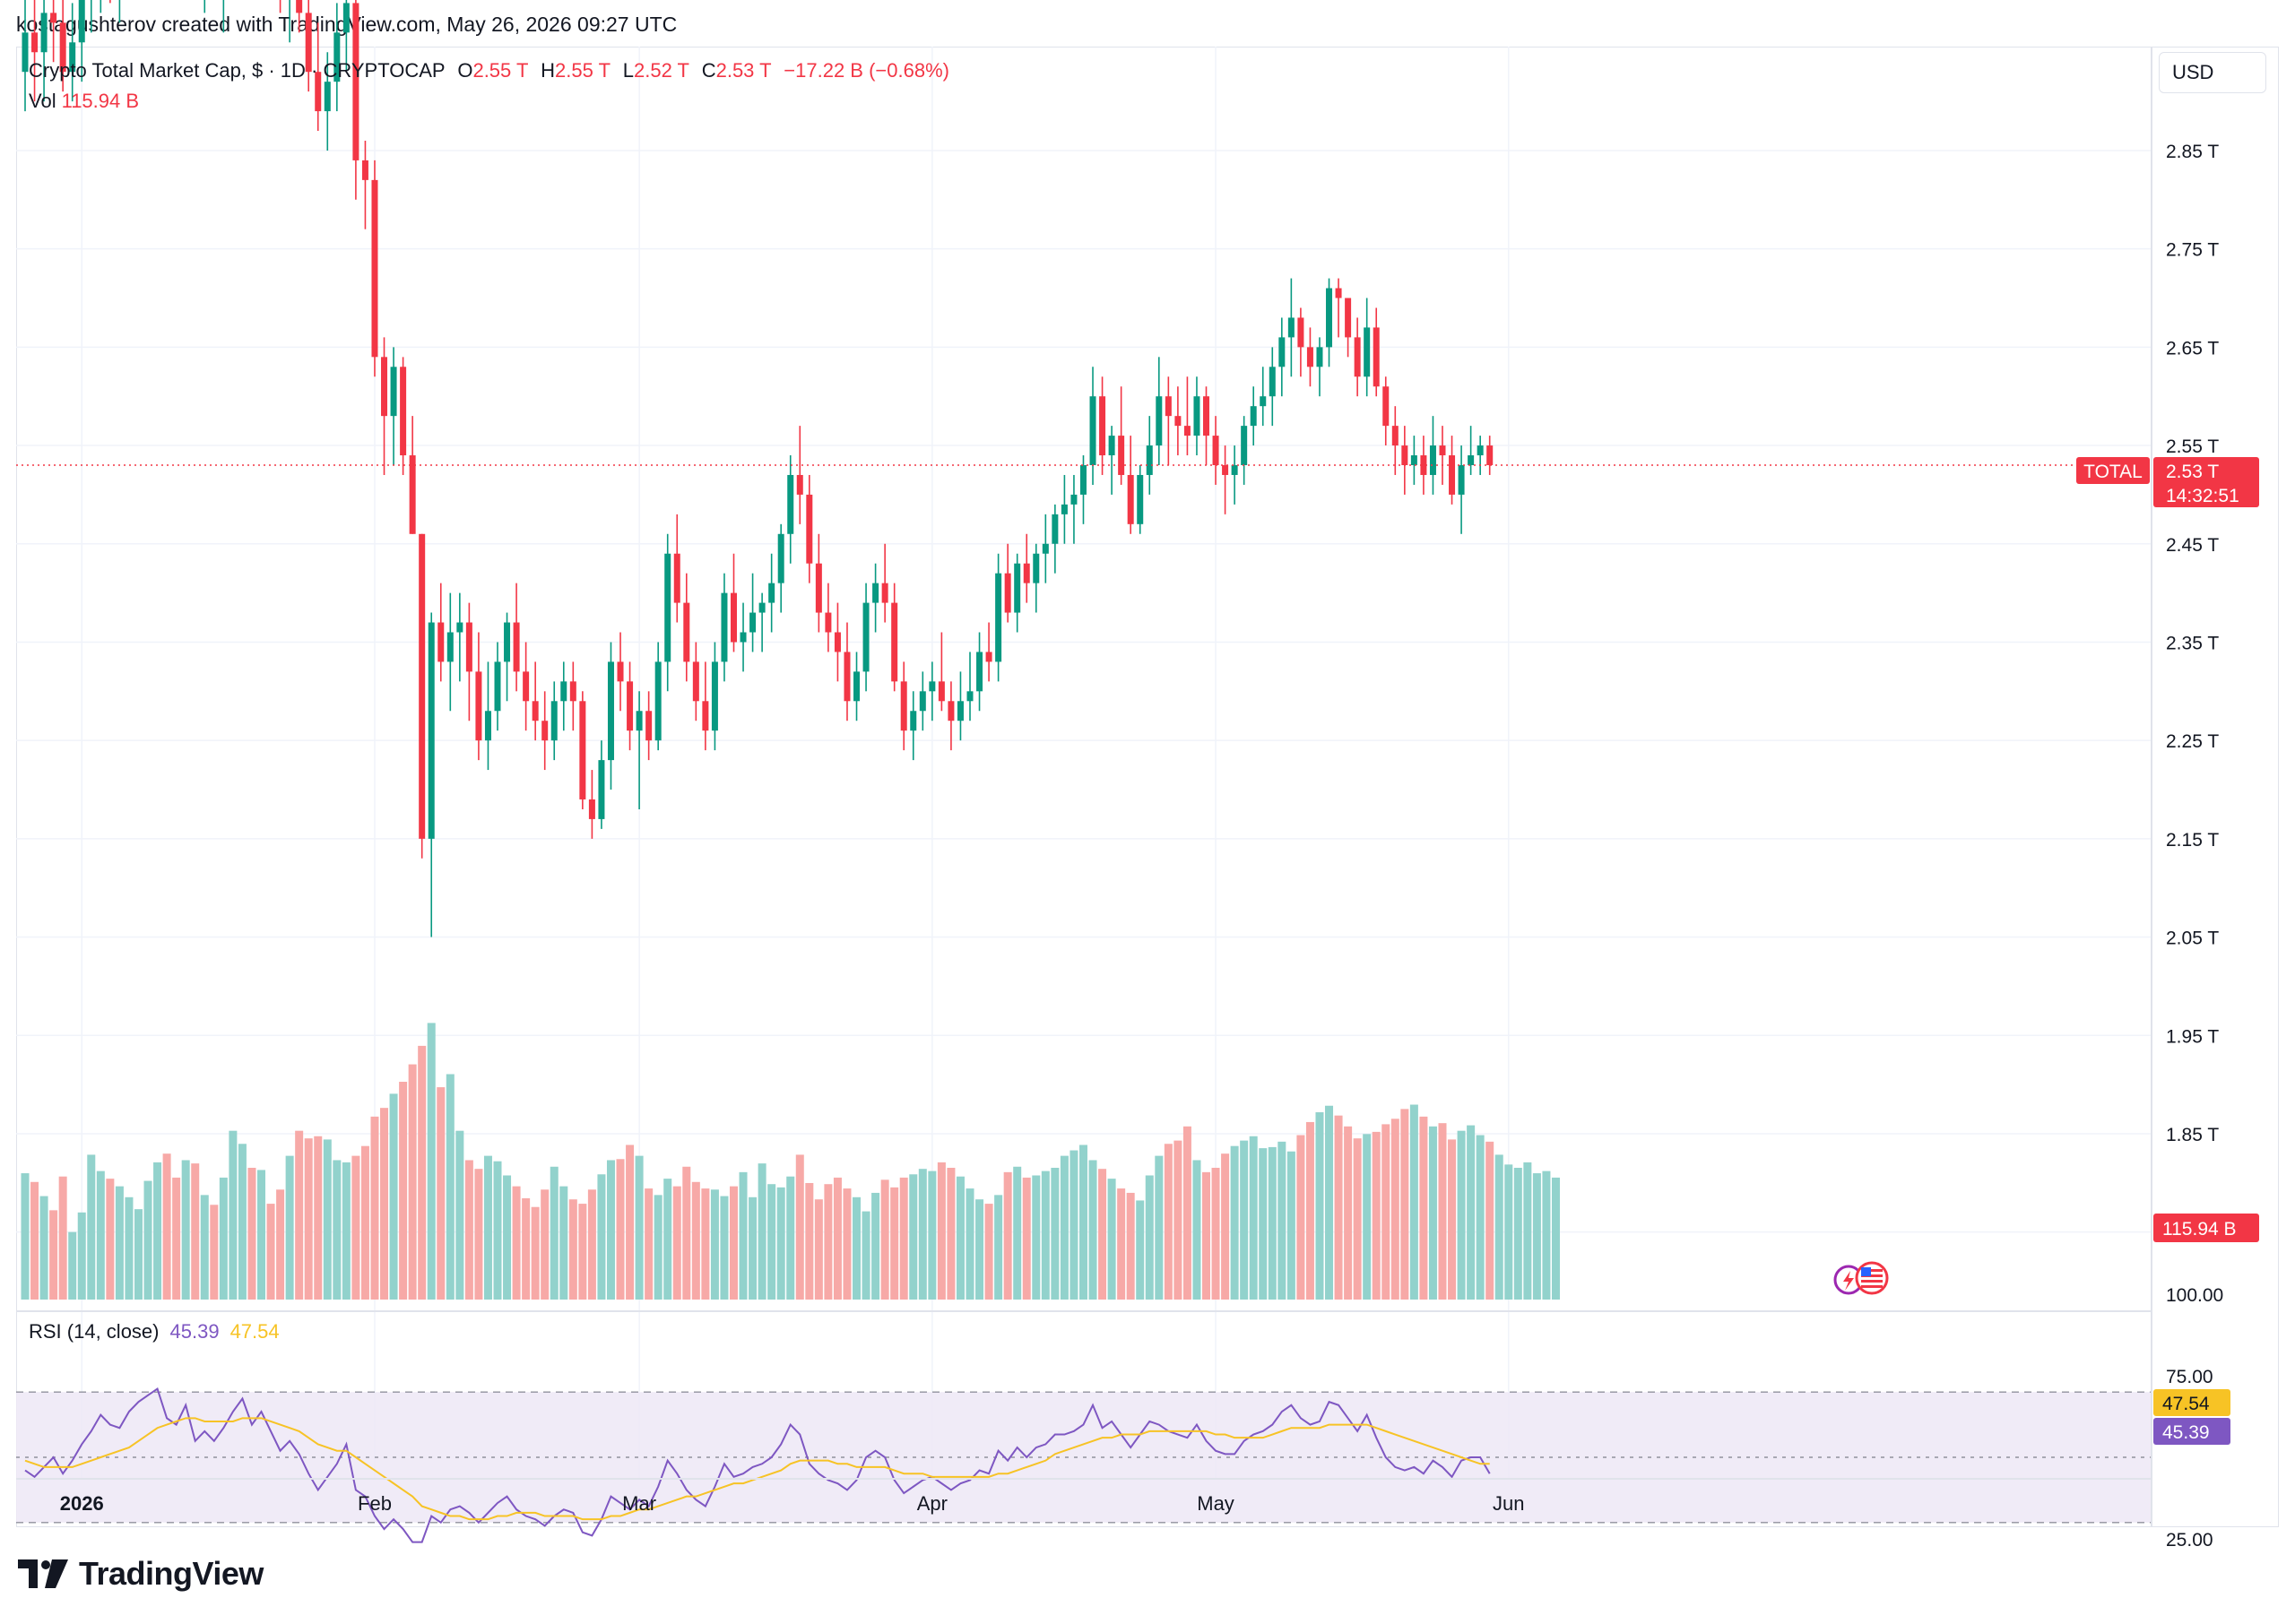  Describe the element at coordinates (2167, 482) in the screenshot. I see `price-tag: TOTAL 2.53 T 14:32:51` at that location.